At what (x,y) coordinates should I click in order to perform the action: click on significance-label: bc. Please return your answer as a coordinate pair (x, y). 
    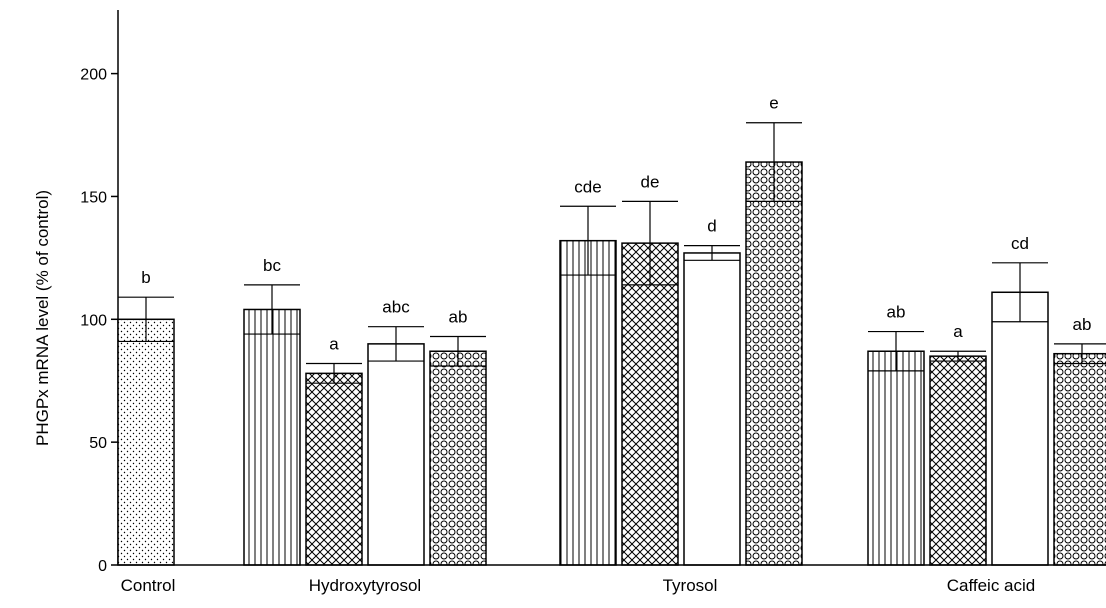
    Looking at the image, I should click on (272, 265).